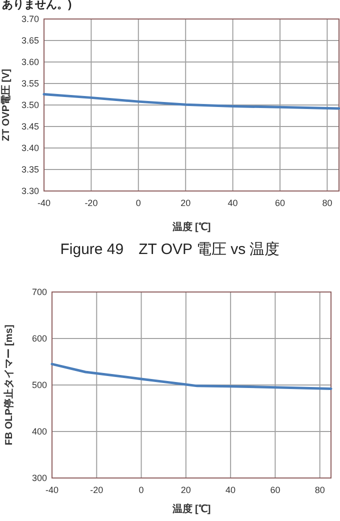 Image resolution: width=340 pixels, height=521 pixels. I want to click on y-tick-label: 3.55, so click(30, 83).